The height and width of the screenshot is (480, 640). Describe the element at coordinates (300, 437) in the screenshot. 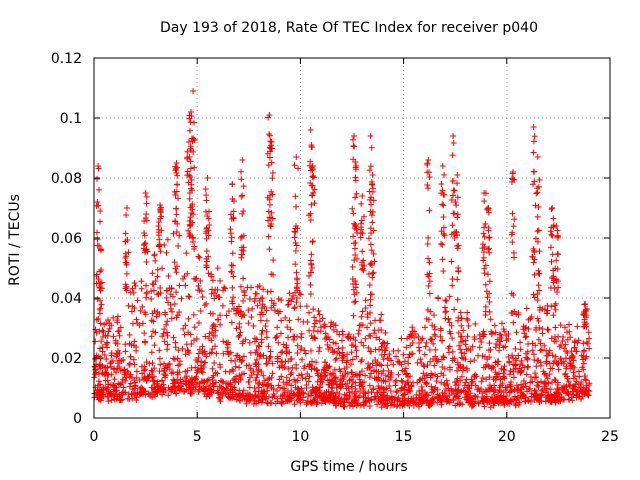

I see `x-tick-label: 10` at that location.